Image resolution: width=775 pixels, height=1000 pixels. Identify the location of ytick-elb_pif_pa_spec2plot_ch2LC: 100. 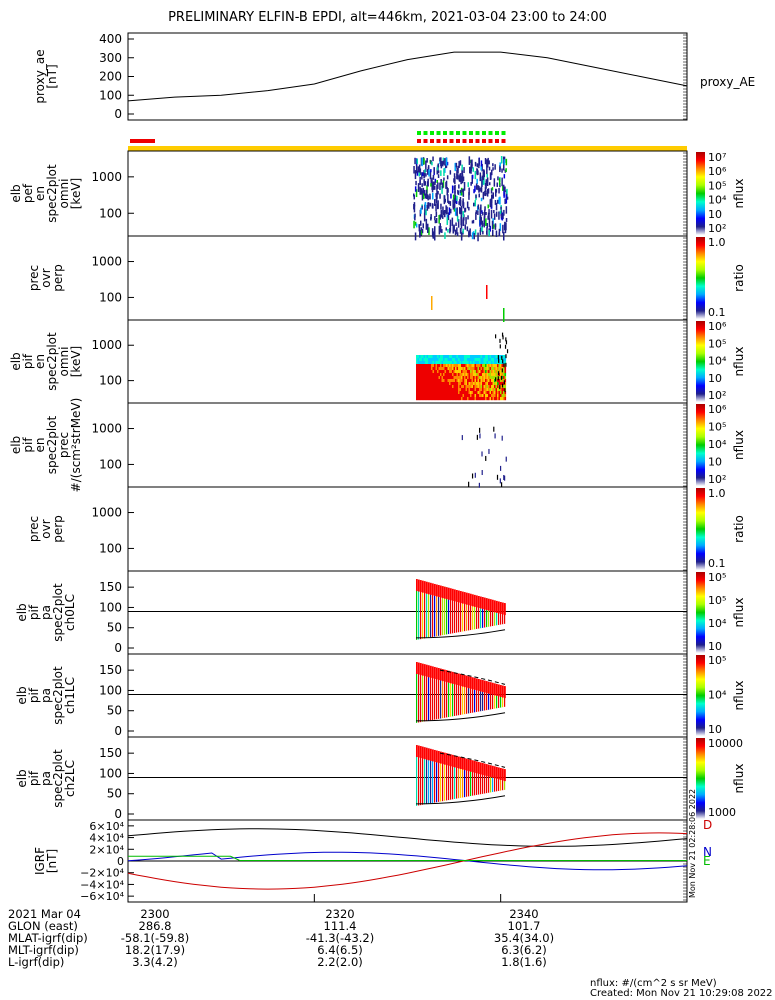
(110, 773).